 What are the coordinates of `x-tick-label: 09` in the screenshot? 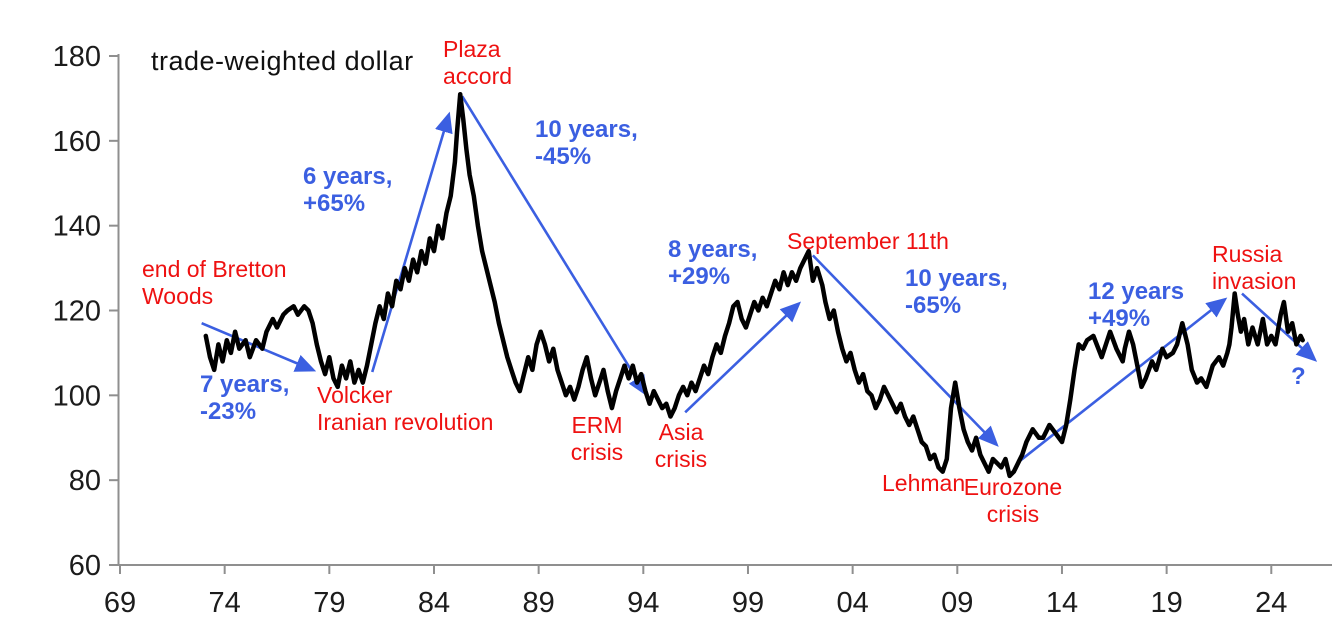 It's located at (957, 603).